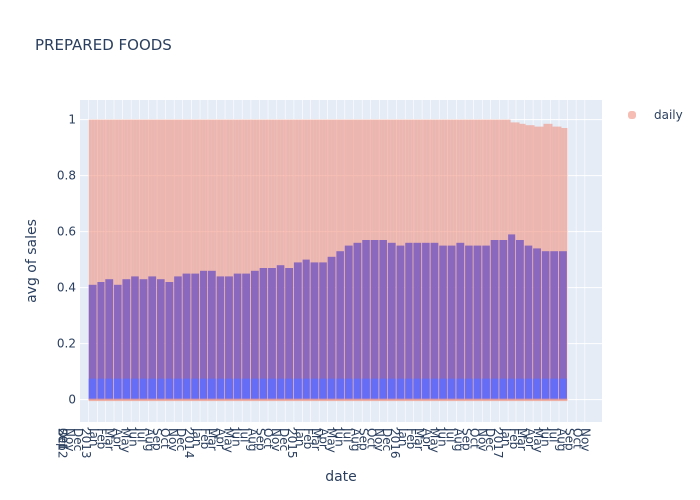 Image resolution: width=700 pixels, height=500 pixels. What do you see at coordinates (655, 115) in the screenshot?
I see `legend: daily` at bounding box center [655, 115].